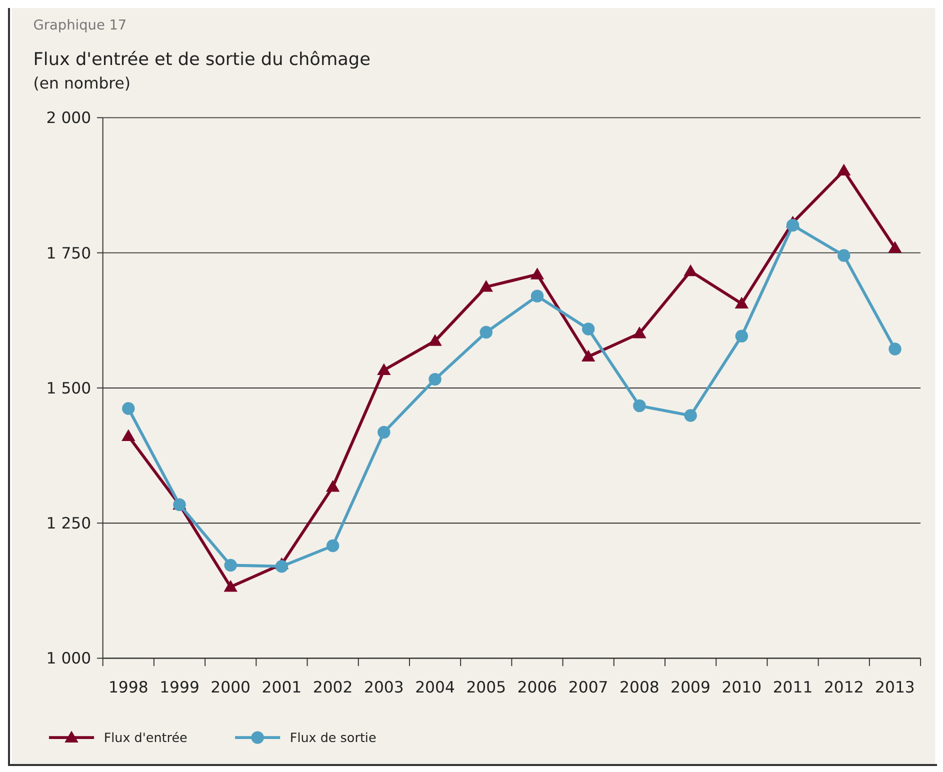 The width and height of the screenshot is (943, 772). I want to click on y-tick-label: 2 000, so click(69, 118).